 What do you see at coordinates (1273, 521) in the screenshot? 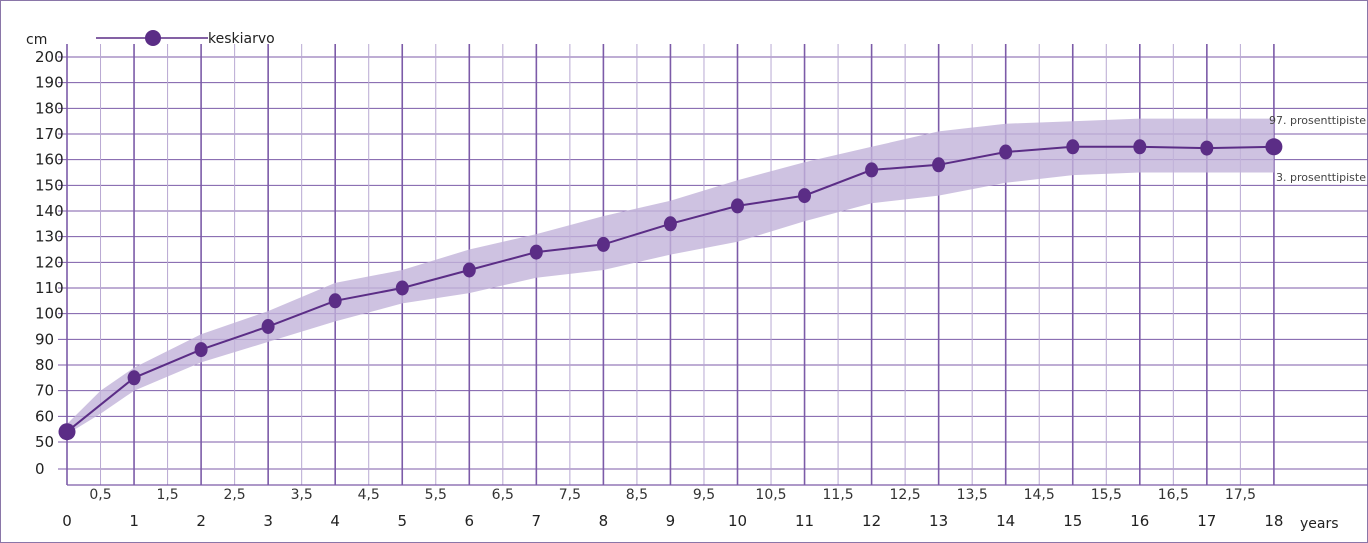
I see `x-tick-label: 18` at bounding box center [1273, 521].